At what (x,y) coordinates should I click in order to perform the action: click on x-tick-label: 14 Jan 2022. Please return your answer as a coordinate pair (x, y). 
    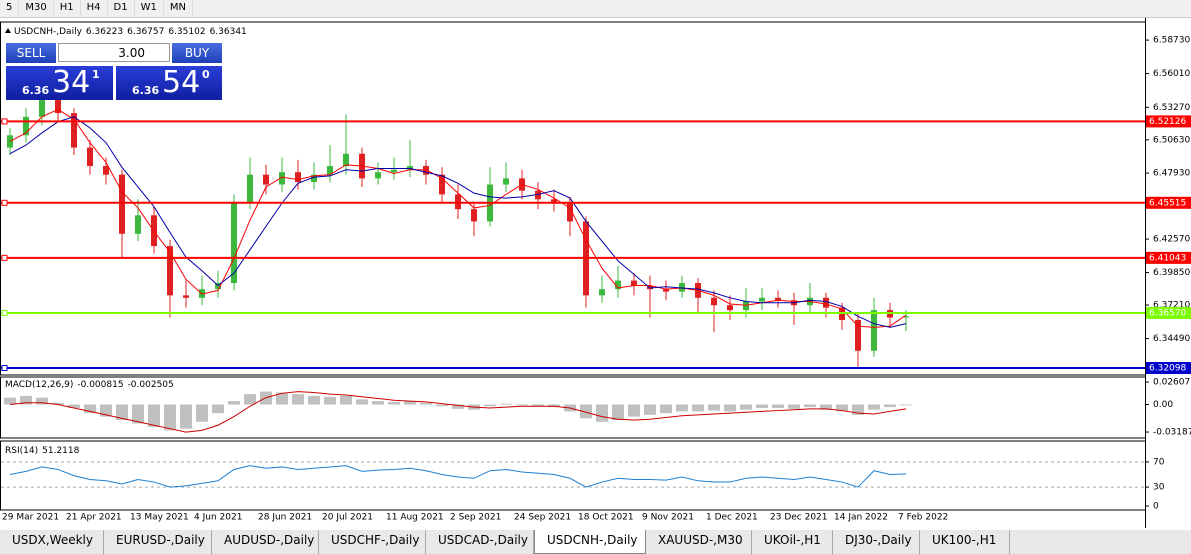
    Looking at the image, I should click on (861, 518).